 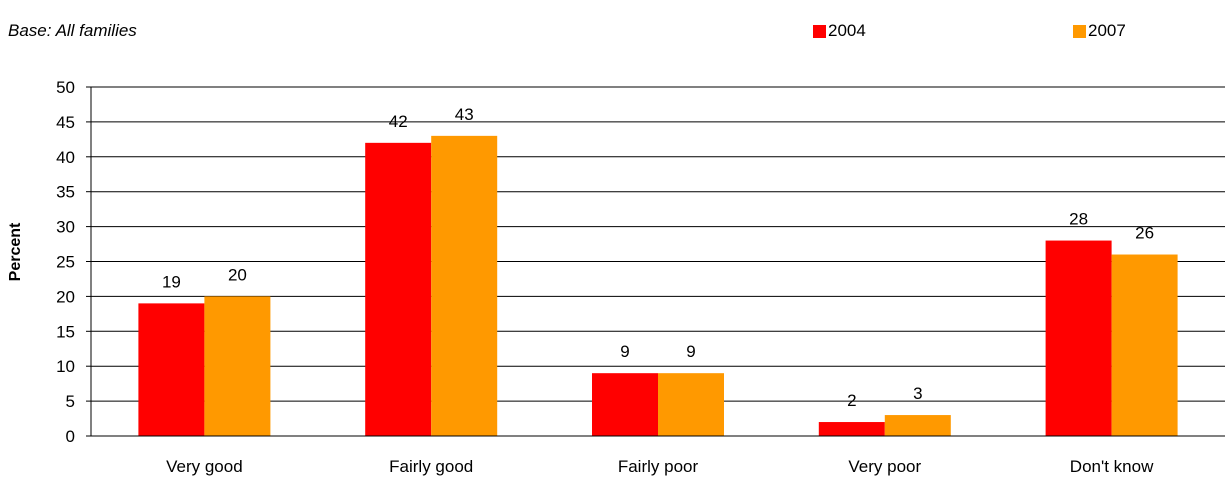 I want to click on x-tick-label-2: Fairly poor, so click(x=658, y=466).